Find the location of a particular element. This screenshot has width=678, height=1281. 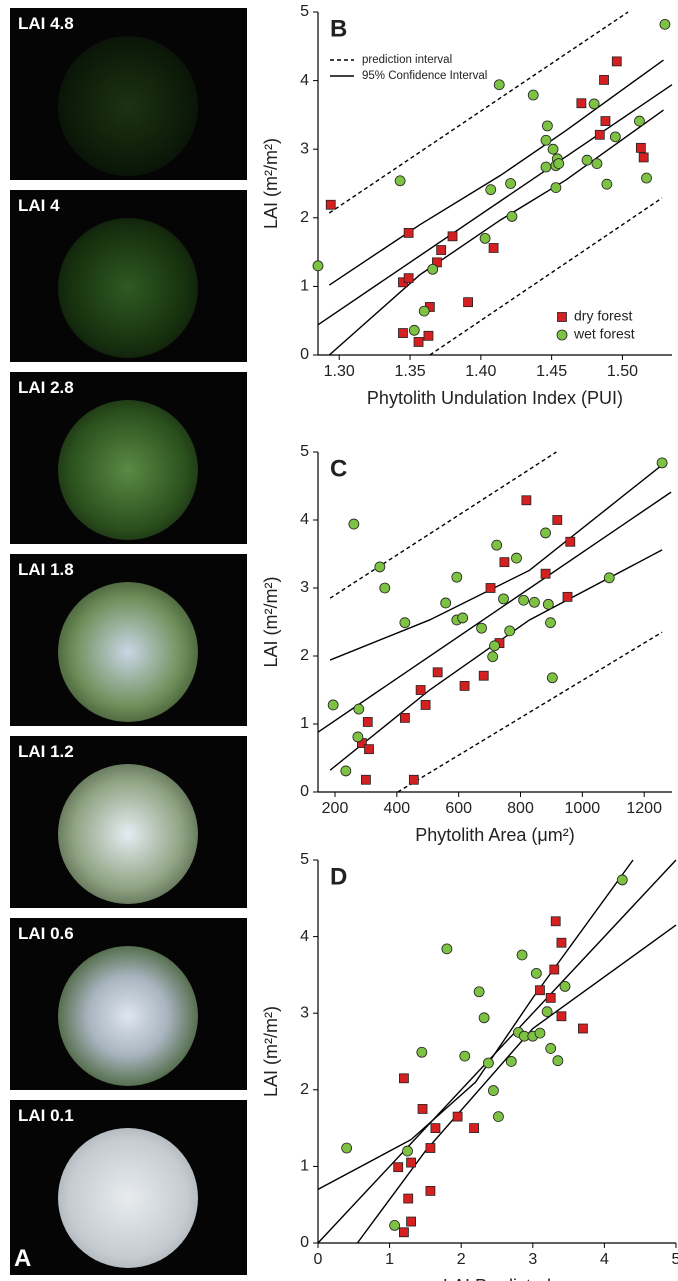

legend-label: dry forest is located at coordinates (603, 316).